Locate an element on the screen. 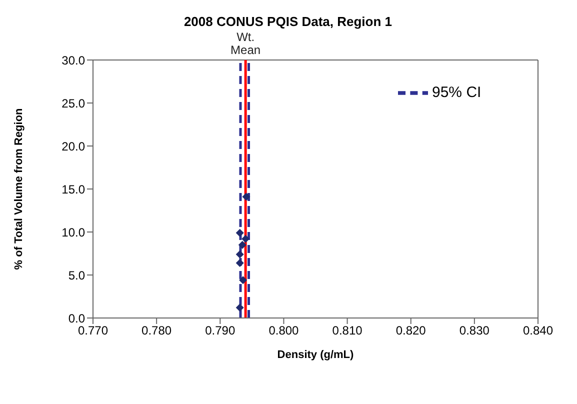 Image resolution: width=577 pixels, height=404 pixels. y-tick-label: 10.0 is located at coordinates (74, 232).